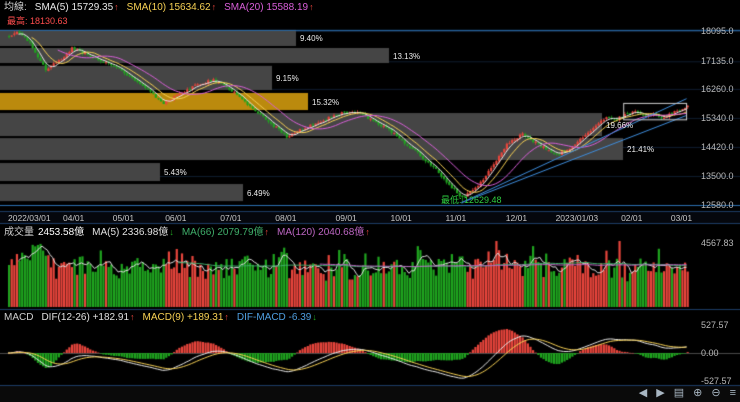 The image size is (740, 402). Describe the element at coordinates (681, 218) in the screenshot. I see `date-tick-label: 03/01` at that location.